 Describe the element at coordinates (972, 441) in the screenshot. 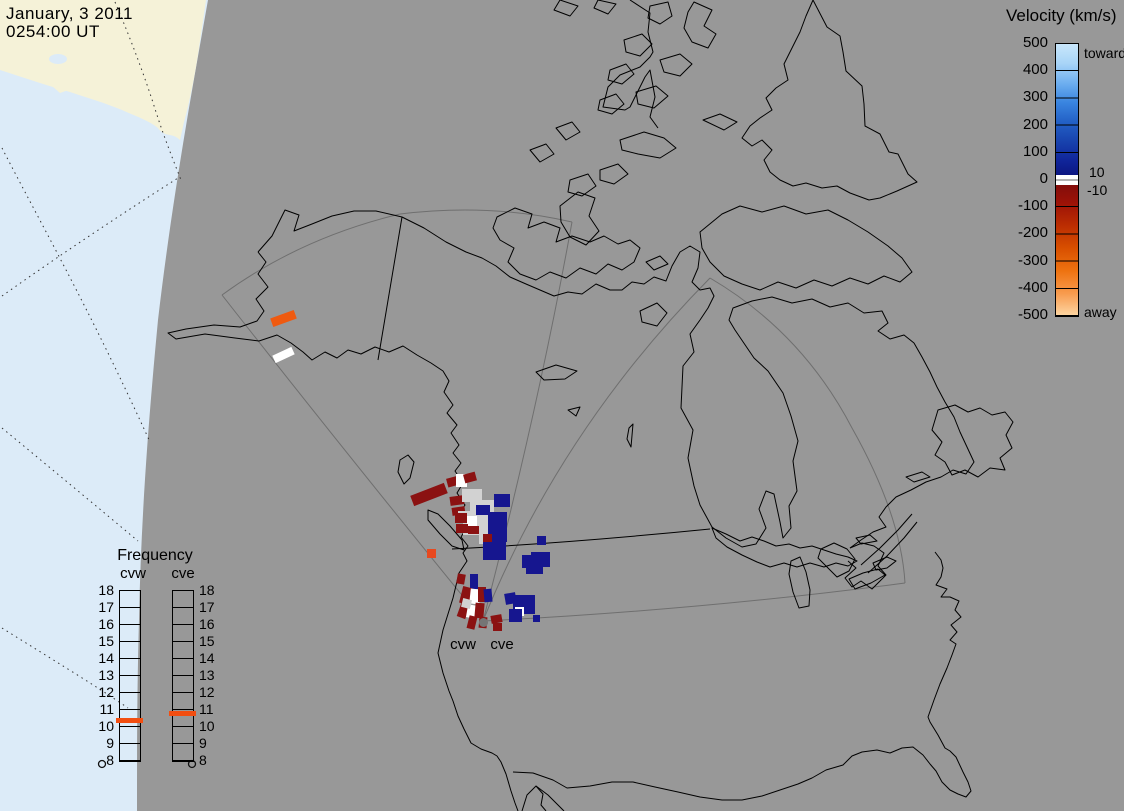

I see `island-newfoundland` at that location.